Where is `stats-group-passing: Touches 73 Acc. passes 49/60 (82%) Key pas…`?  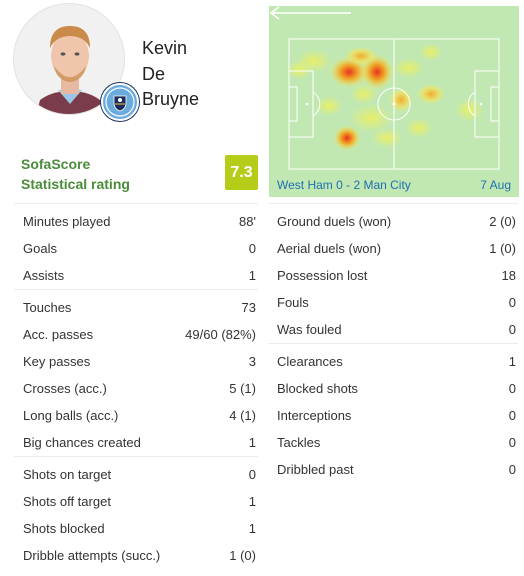
stats-group-passing: Touches 73 Acc. passes 49/60 (82%) Key pas… is located at coordinates (136, 373).